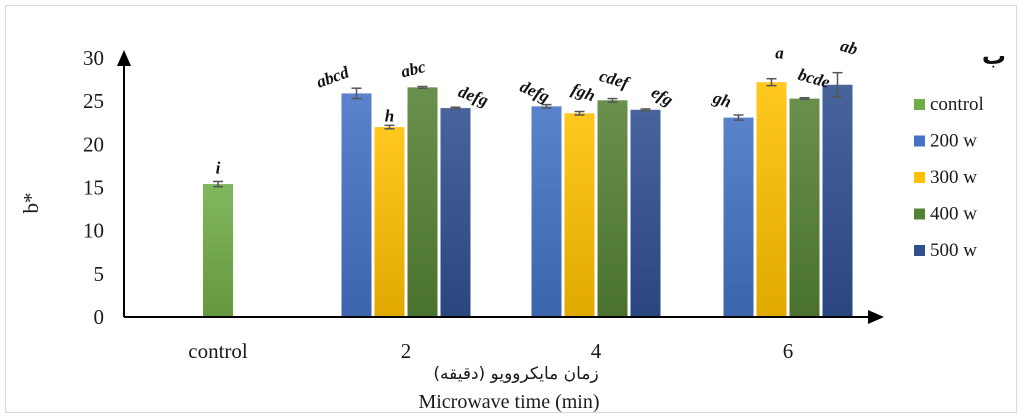 This screenshot has height=418, width=1022. Describe the element at coordinates (953, 141) in the screenshot. I see `legend-label: 200 w` at that location.